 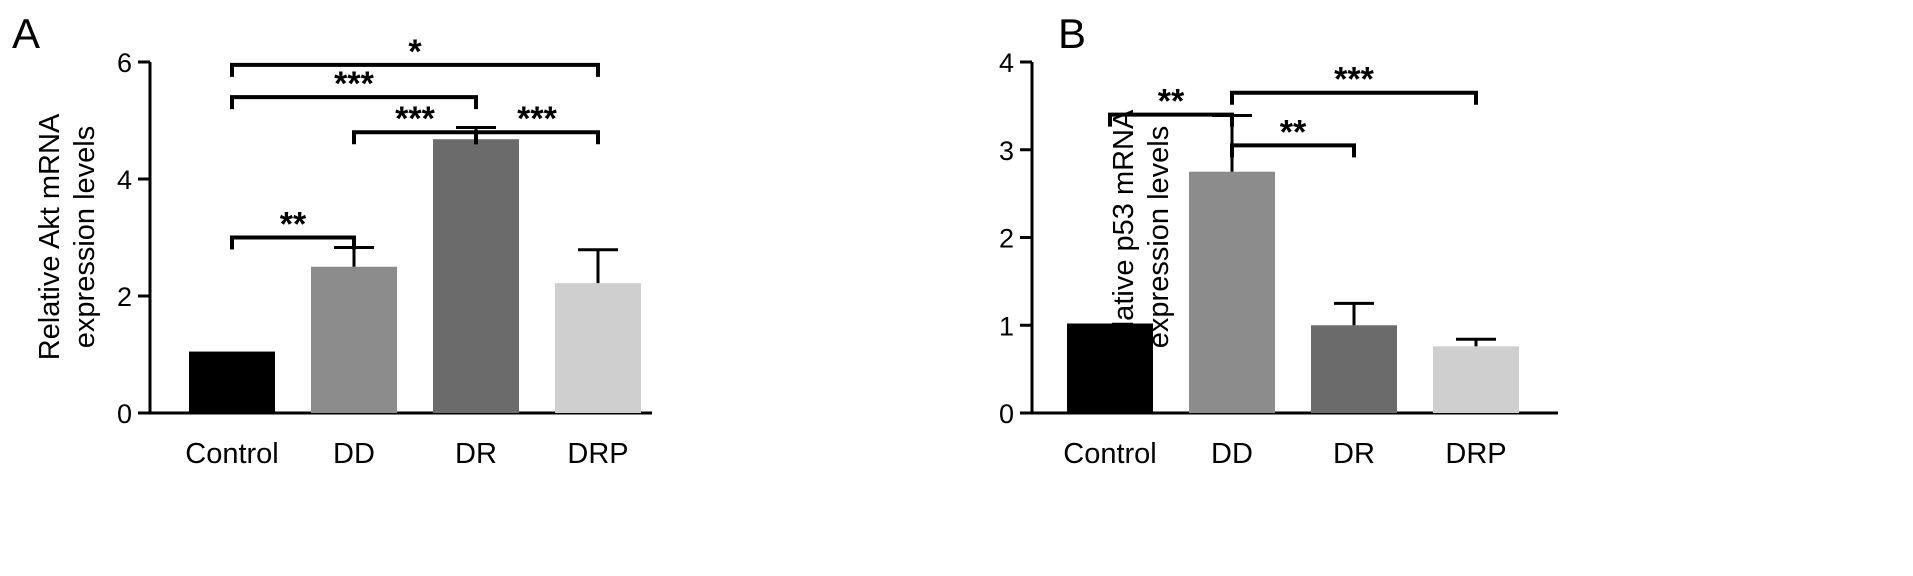 What do you see at coordinates (293, 225) in the screenshot?
I see `significance-label-a-0: **` at bounding box center [293, 225].